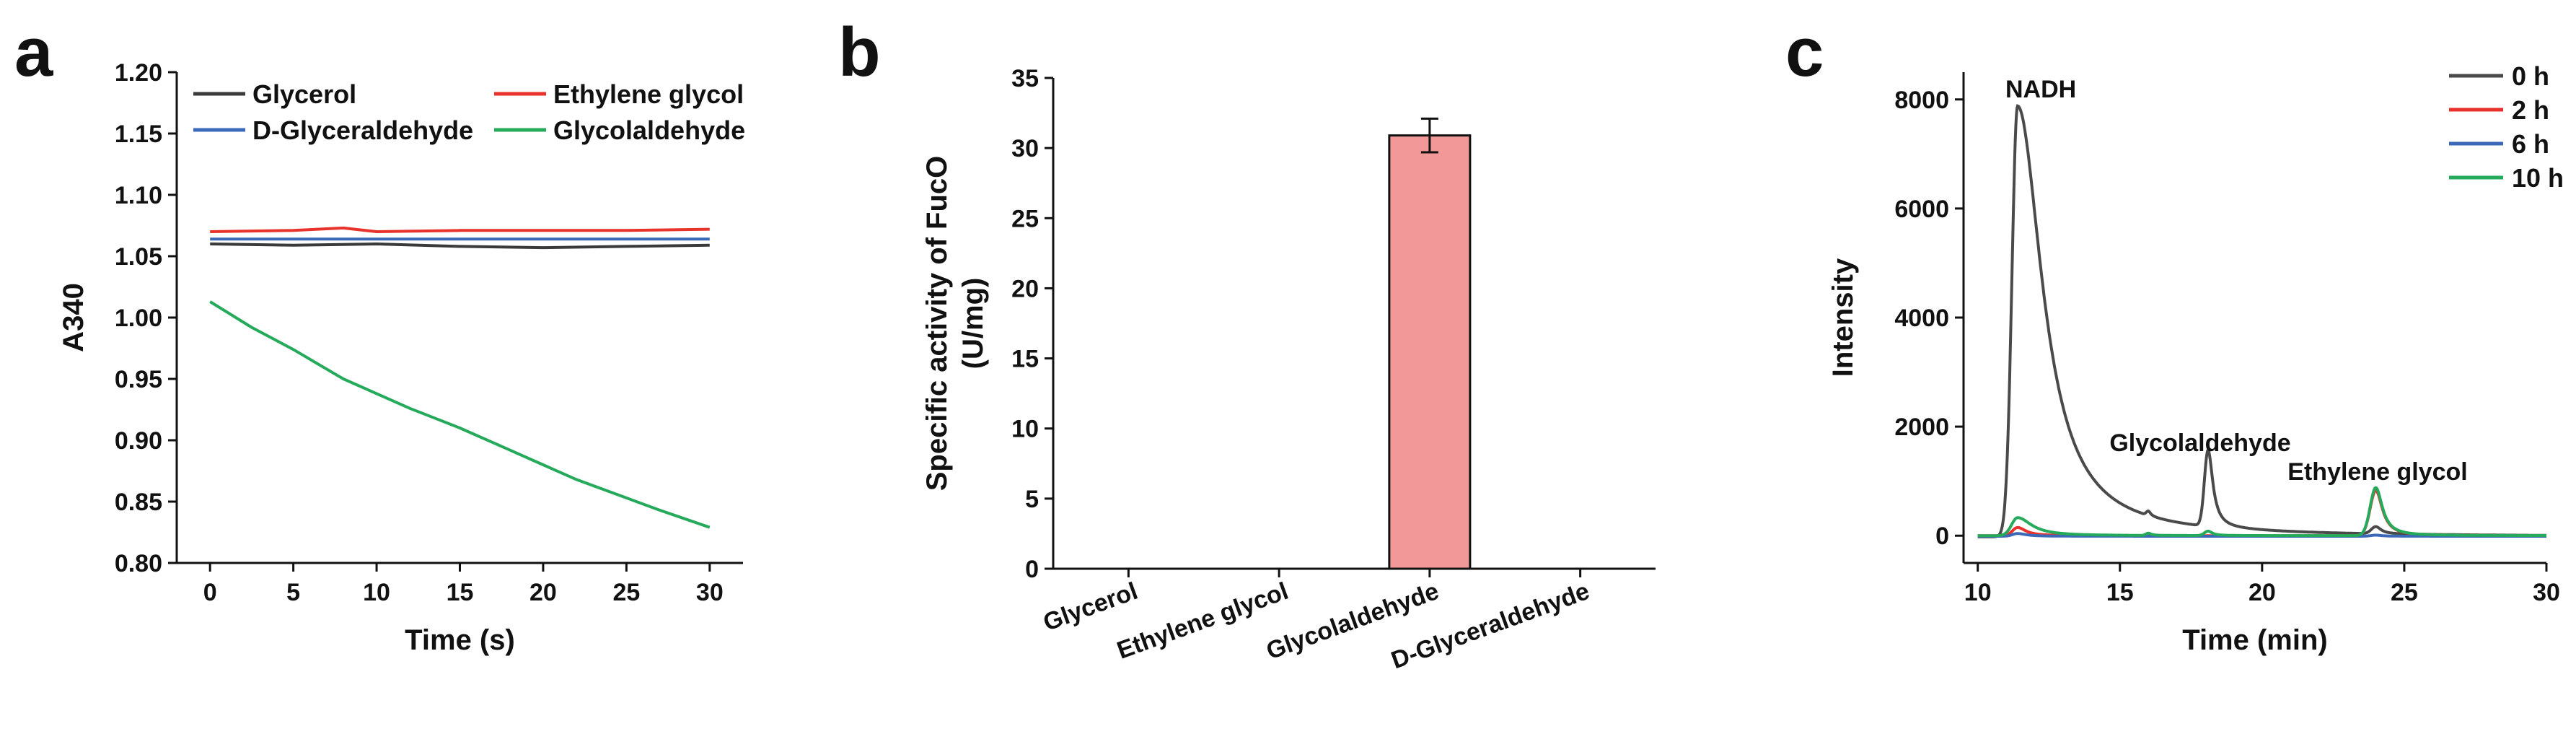 The image size is (2576, 734). What do you see at coordinates (1921, 209) in the screenshot?
I see `c-y-tick-label: 6000` at bounding box center [1921, 209].